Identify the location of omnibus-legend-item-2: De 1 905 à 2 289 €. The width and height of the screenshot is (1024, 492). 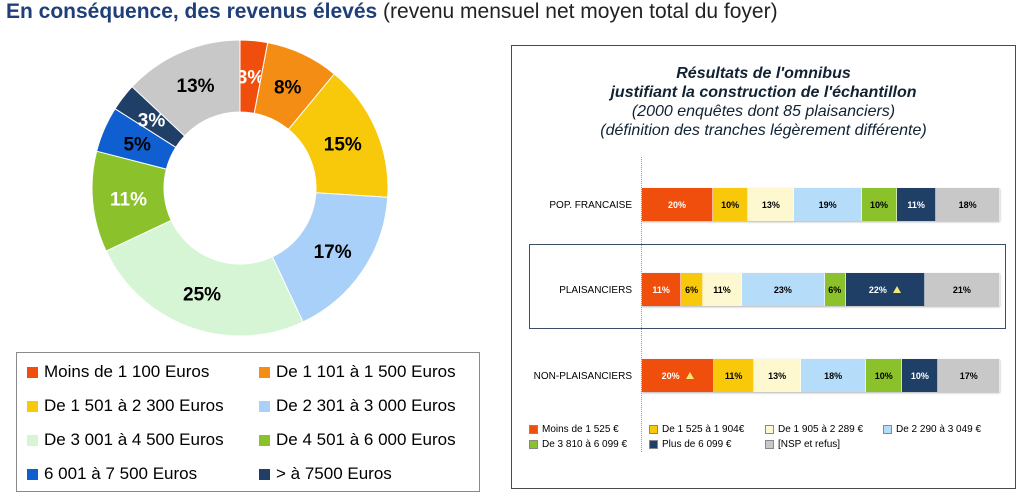
(814, 429).